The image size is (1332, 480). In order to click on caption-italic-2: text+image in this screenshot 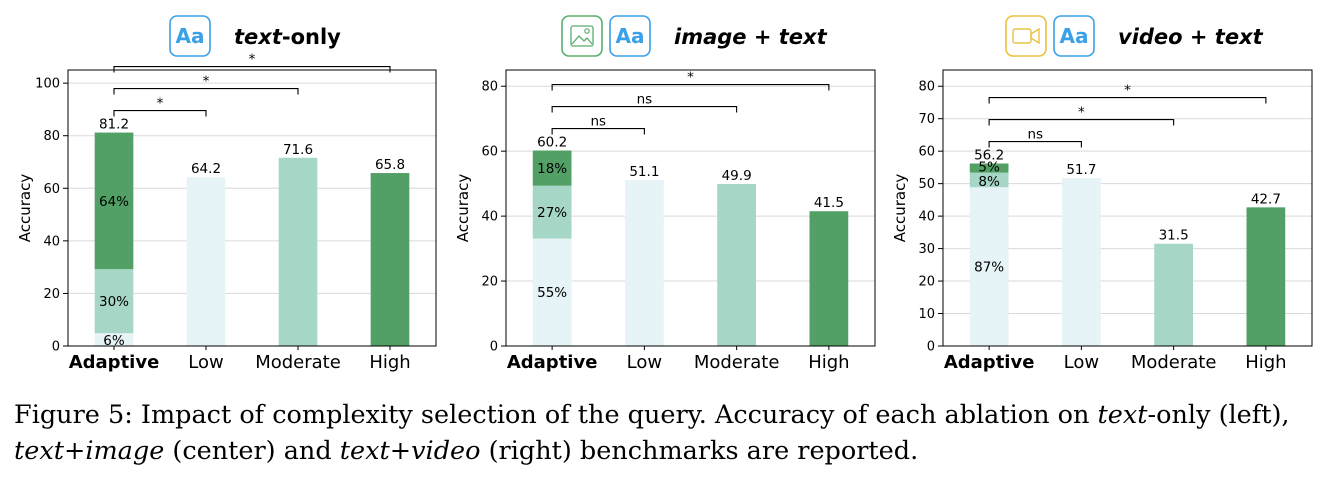, I will do `click(89, 451)`.